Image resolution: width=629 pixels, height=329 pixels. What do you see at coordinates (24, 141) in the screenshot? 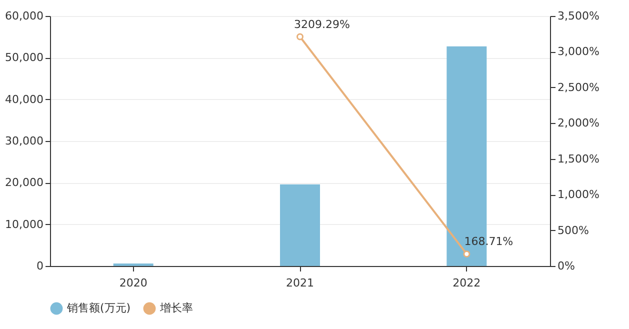
I see `y-tick-label: 30,000` at bounding box center [24, 141].